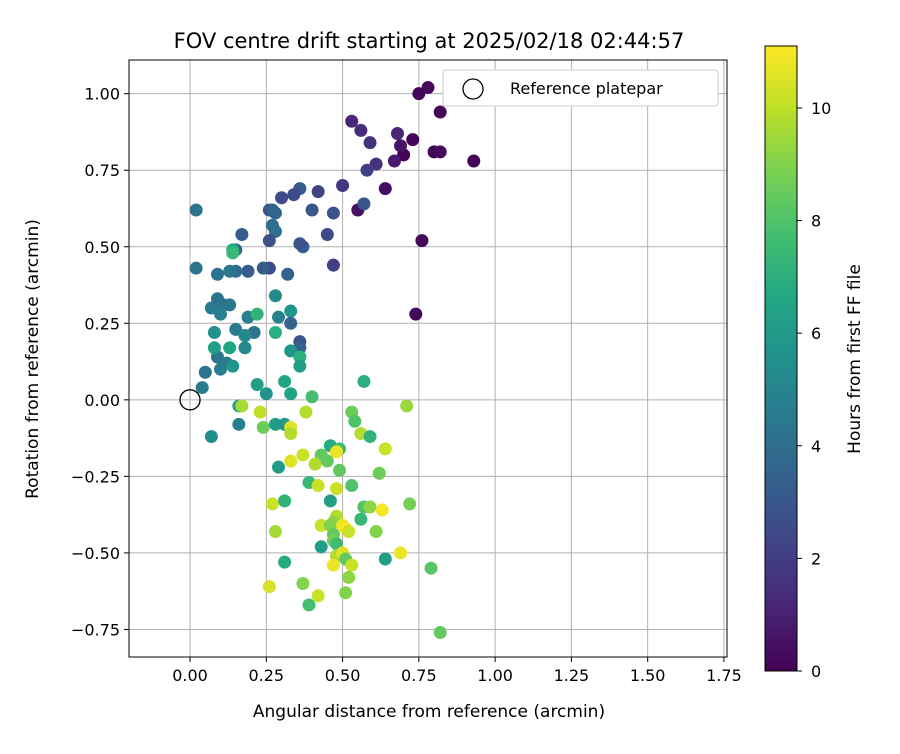 This screenshot has width=900, height=754. What do you see at coordinates (814, 390) in the screenshot?
I see `colorbar-ticks: 0 2 4 6 8 10` at bounding box center [814, 390].